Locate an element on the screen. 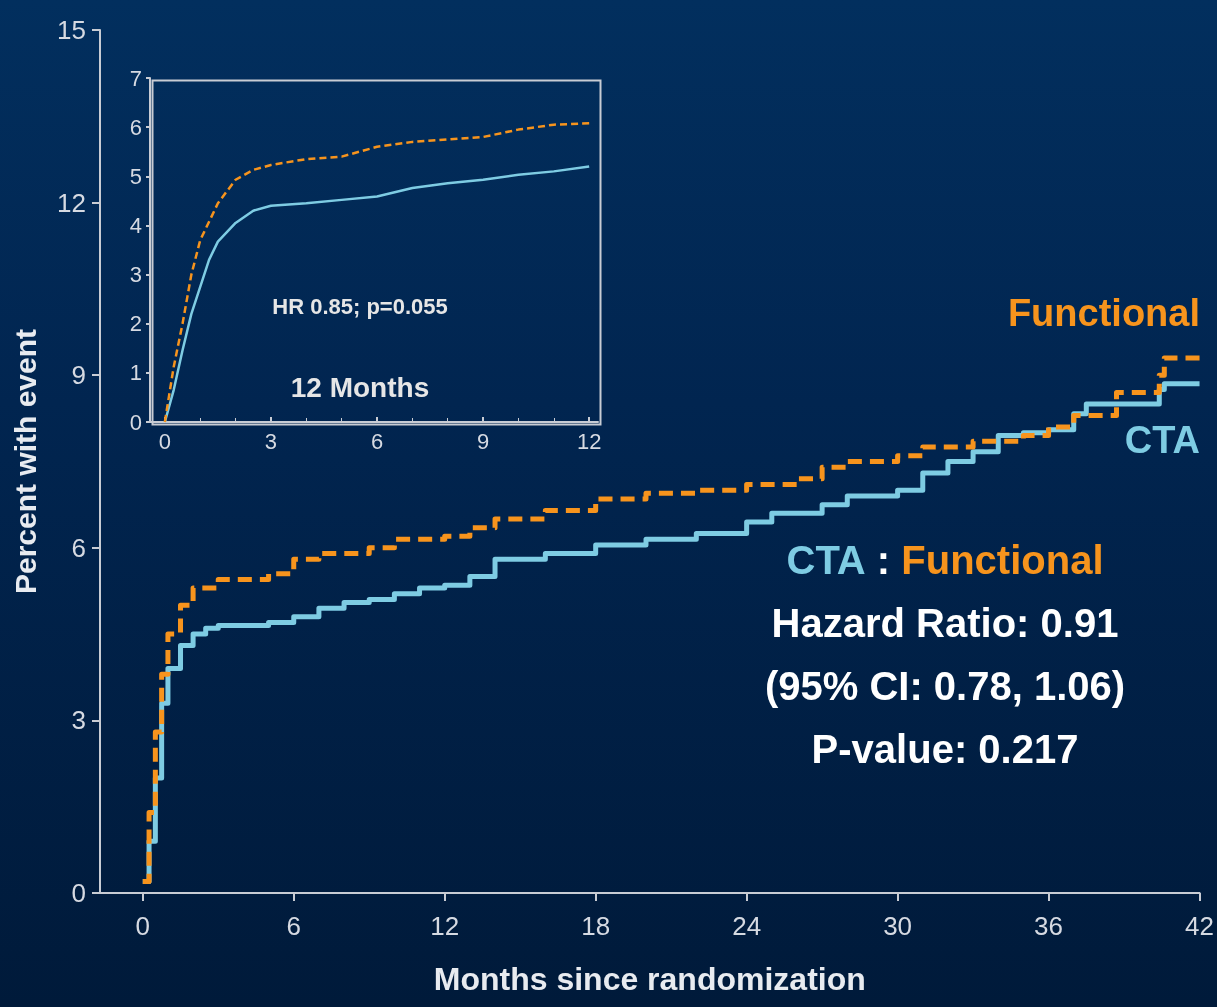 This screenshot has height=1007, width=1217. x-tick-label: 42 is located at coordinates (1199, 926).